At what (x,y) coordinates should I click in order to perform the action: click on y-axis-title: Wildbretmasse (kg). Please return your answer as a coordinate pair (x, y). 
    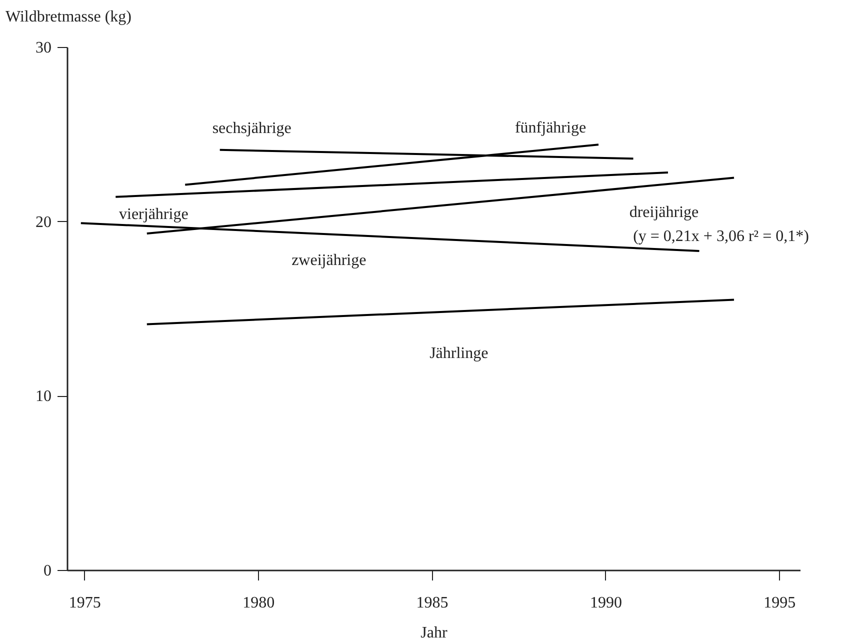
    Looking at the image, I should click on (69, 17).